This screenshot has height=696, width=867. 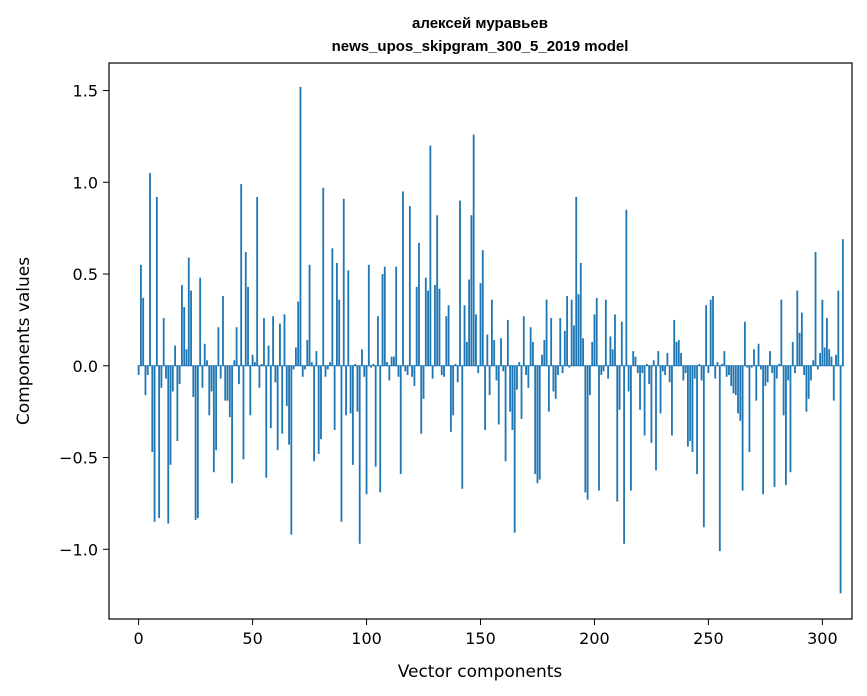 I want to click on y-tick-label: 1.5, so click(x=85, y=91).